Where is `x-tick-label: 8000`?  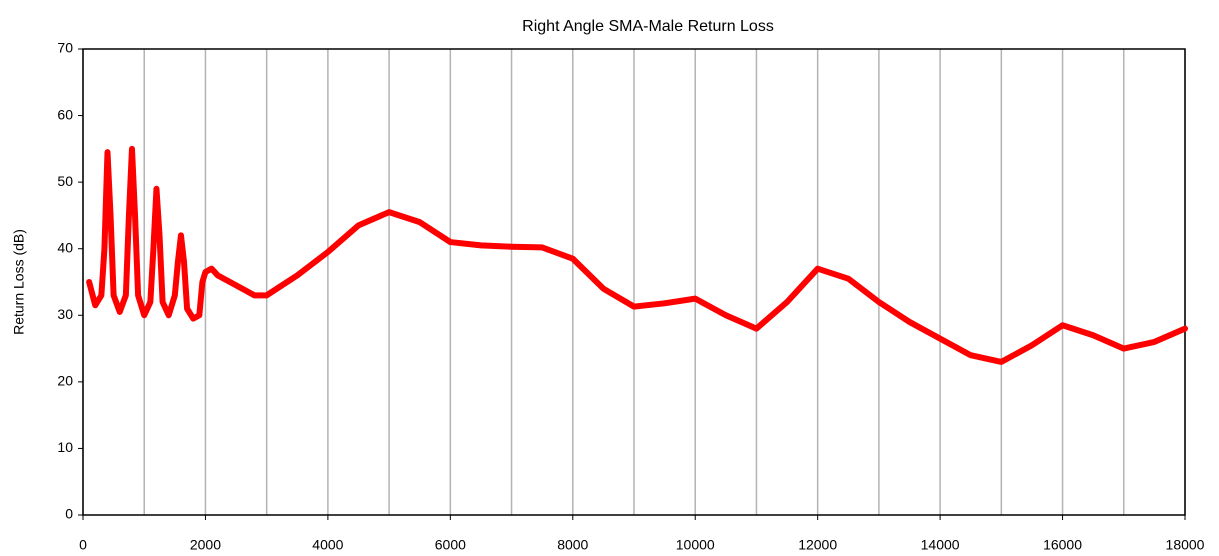
x-tick-label: 8000 is located at coordinates (572, 545).